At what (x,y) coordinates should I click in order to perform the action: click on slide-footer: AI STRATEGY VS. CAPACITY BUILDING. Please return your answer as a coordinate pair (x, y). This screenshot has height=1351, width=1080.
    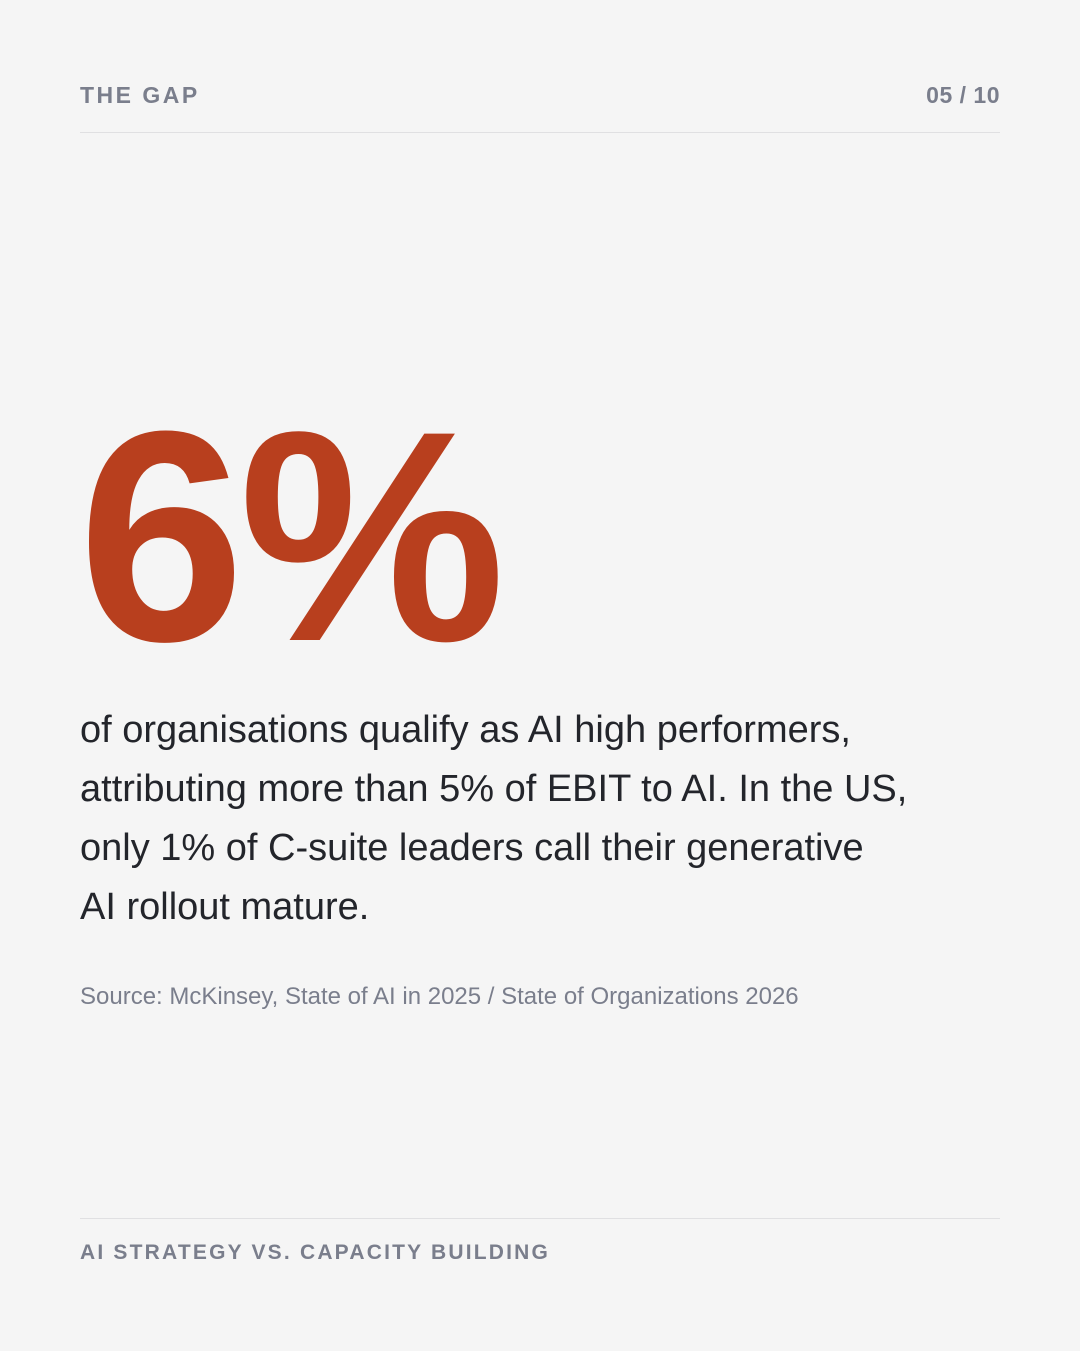
    Looking at the image, I should click on (540, 1241).